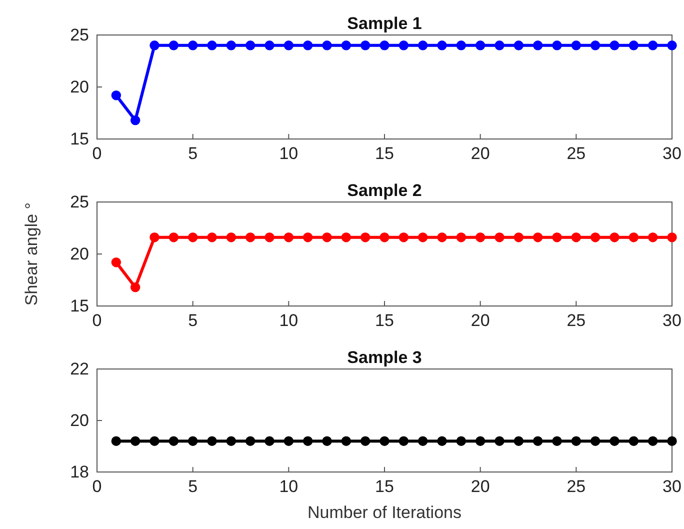 The width and height of the screenshot is (684, 529). I want to click on x-axis-title: Number of Iterations, so click(384, 512).